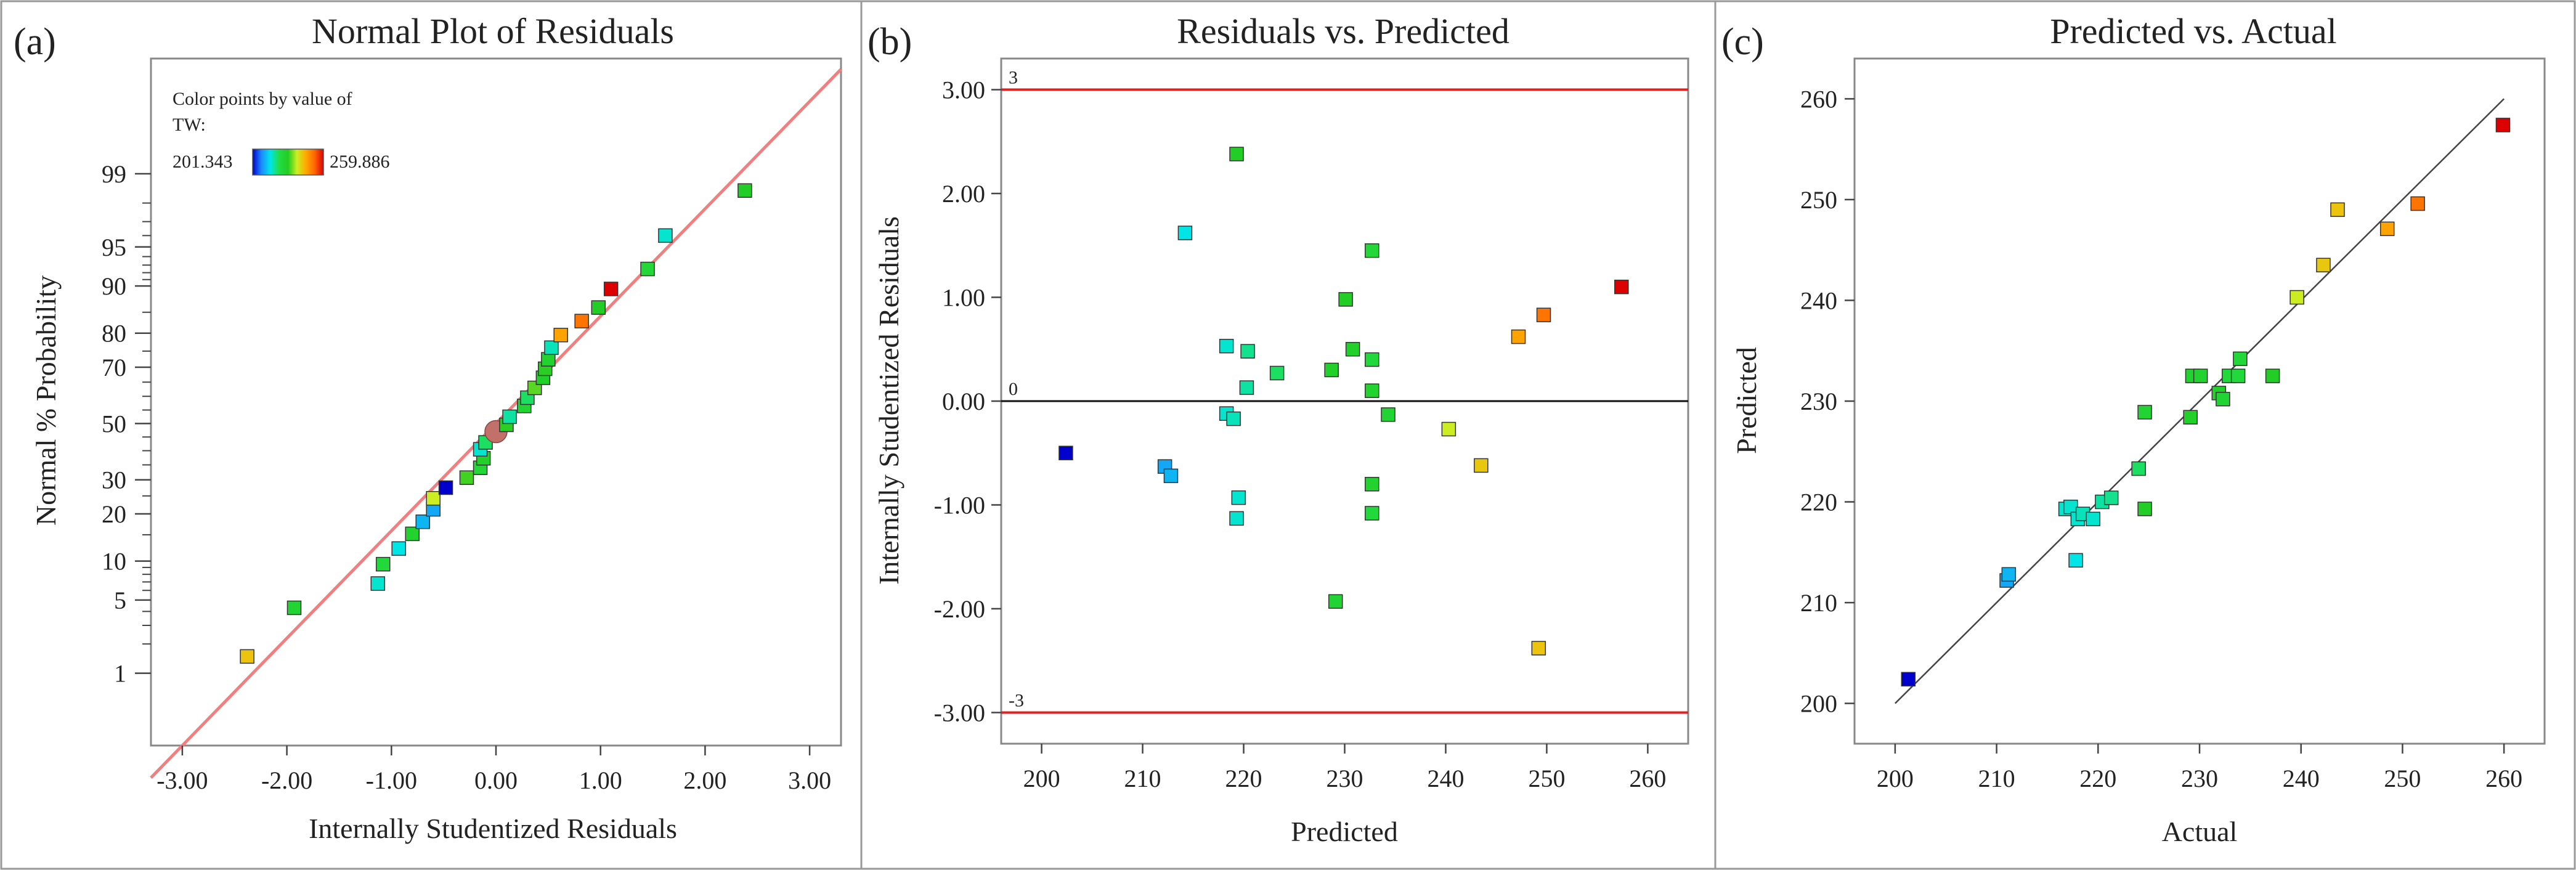  What do you see at coordinates (114, 514) in the screenshot?
I see `y-tick-label: 20` at bounding box center [114, 514].